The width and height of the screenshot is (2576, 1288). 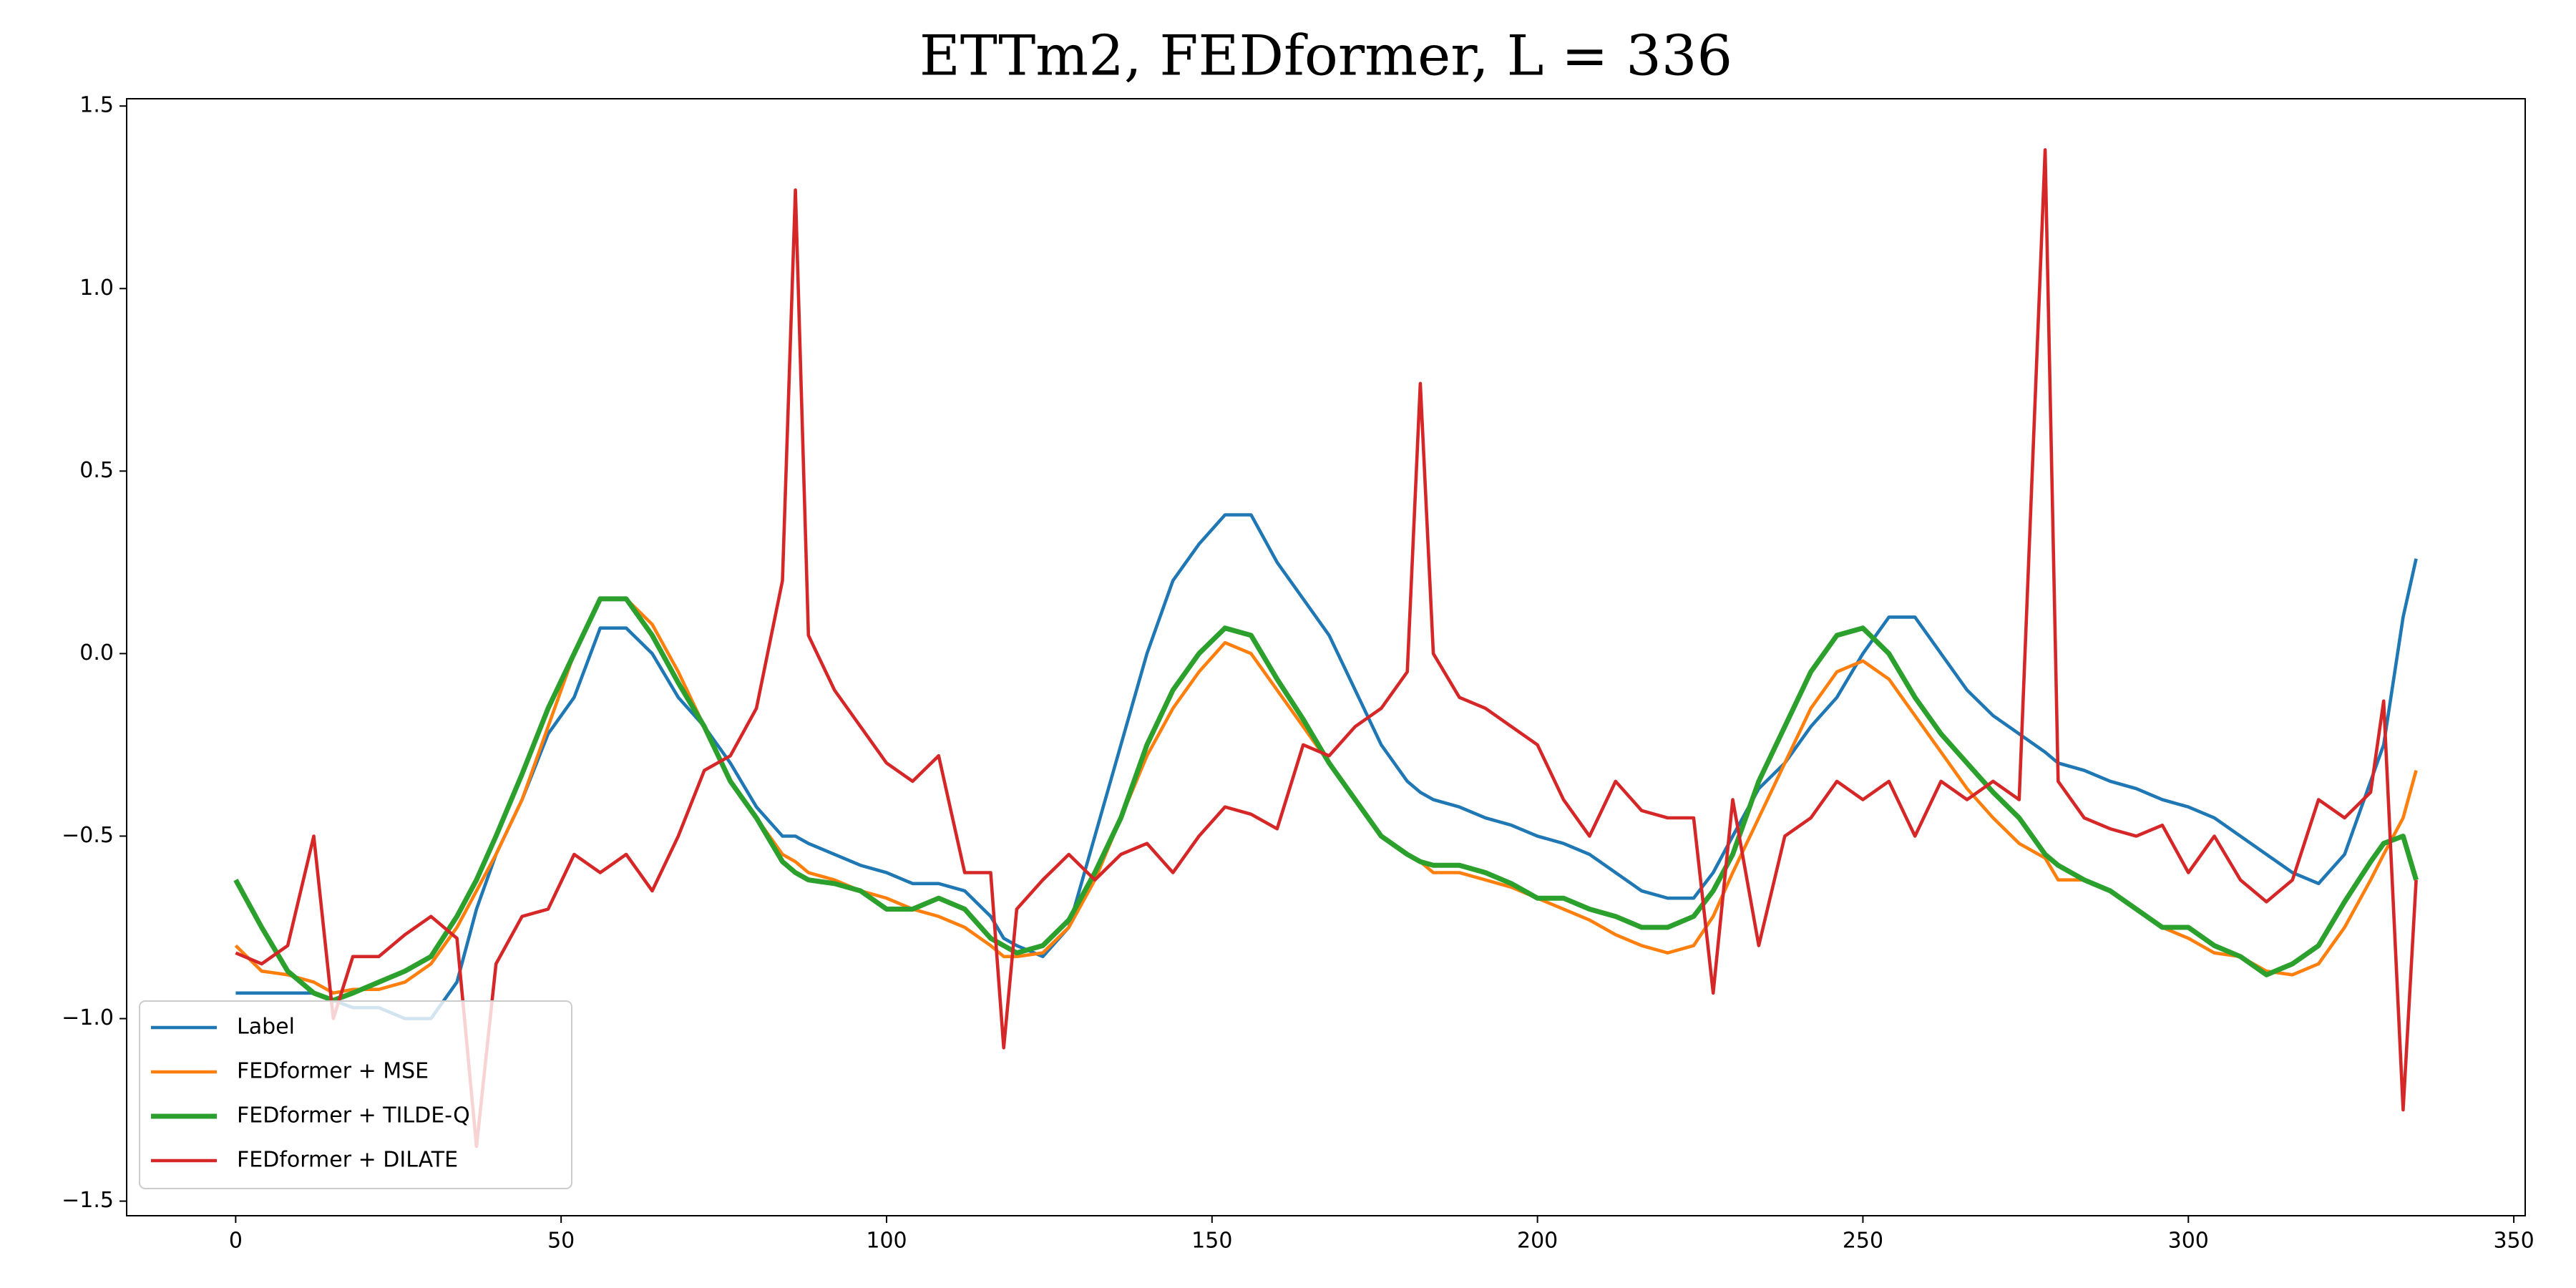 What do you see at coordinates (561, 1241) in the screenshot?
I see `x-tick-label: 50` at bounding box center [561, 1241].